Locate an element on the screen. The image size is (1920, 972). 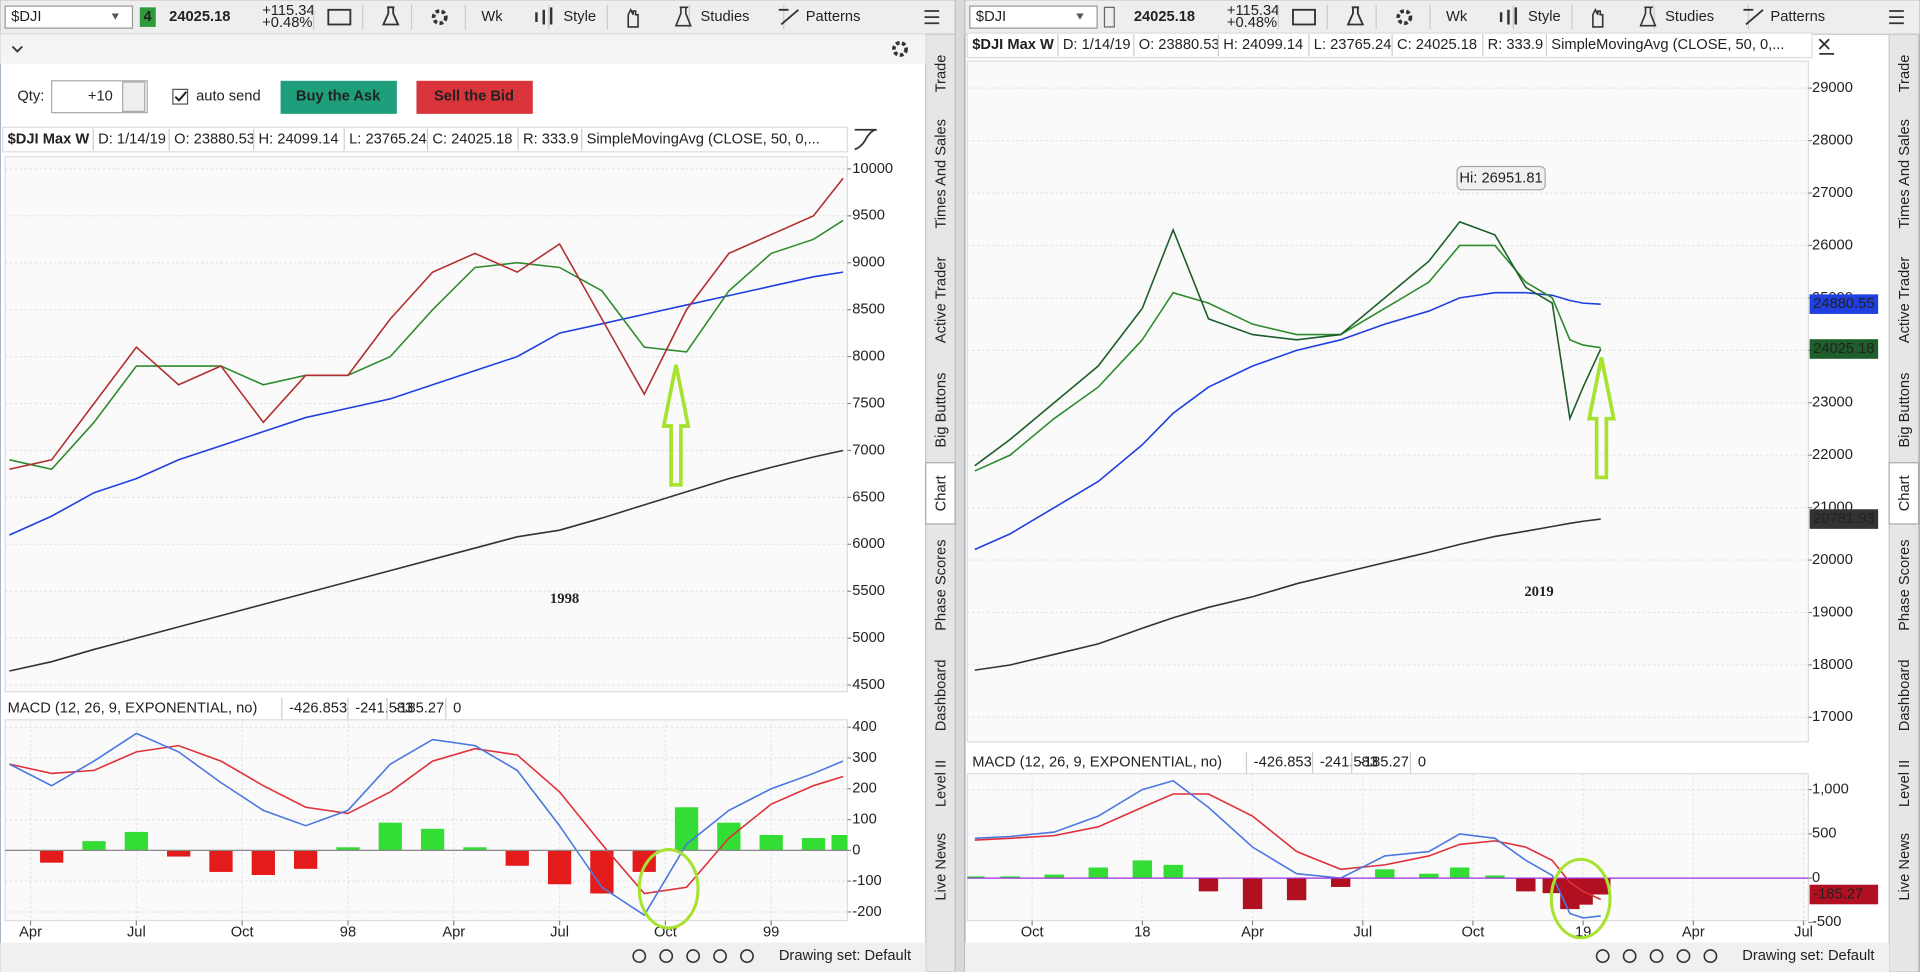
expand-icon is located at coordinates (1826, 46).